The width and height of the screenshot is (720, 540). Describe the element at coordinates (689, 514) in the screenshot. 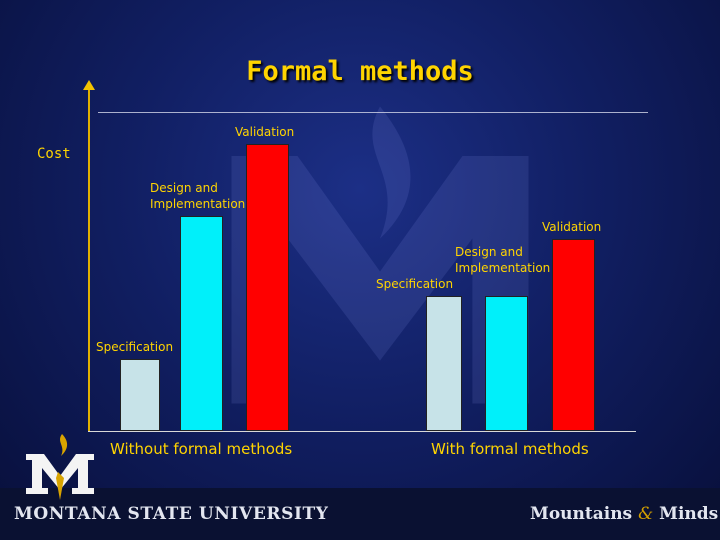

I see `tagline-minds: Minds` at that location.